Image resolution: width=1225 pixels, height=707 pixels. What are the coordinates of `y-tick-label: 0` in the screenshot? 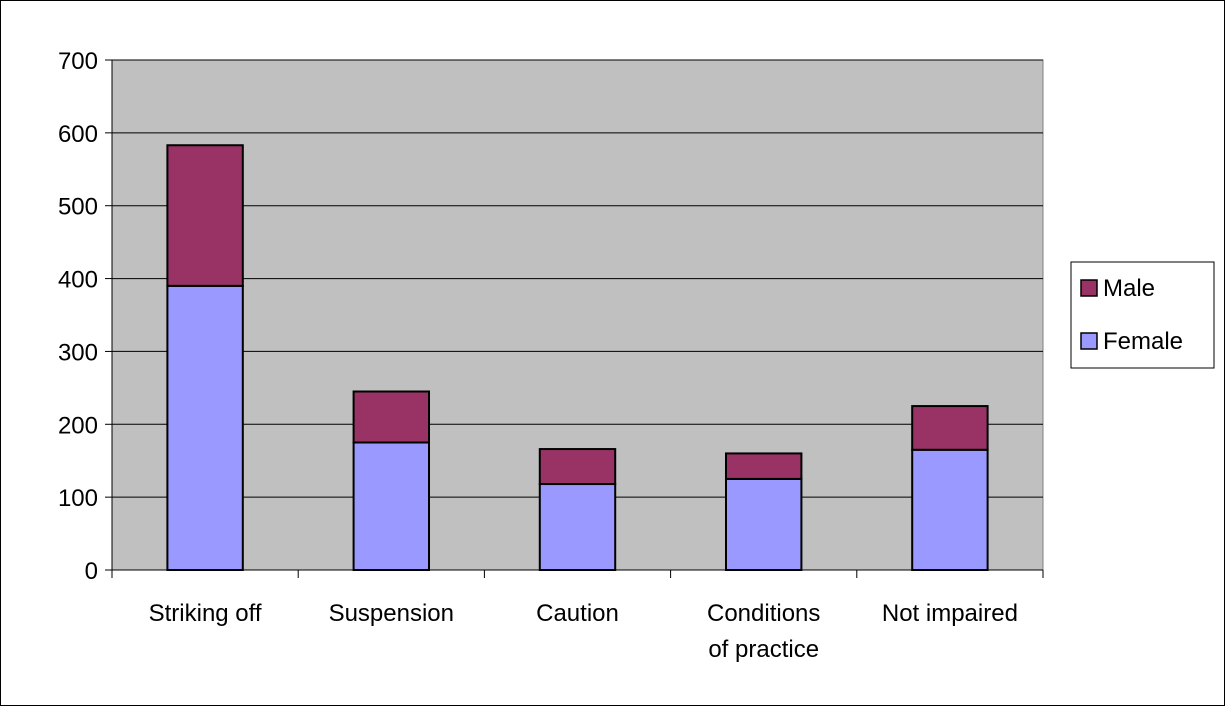 It's located at (91, 571).